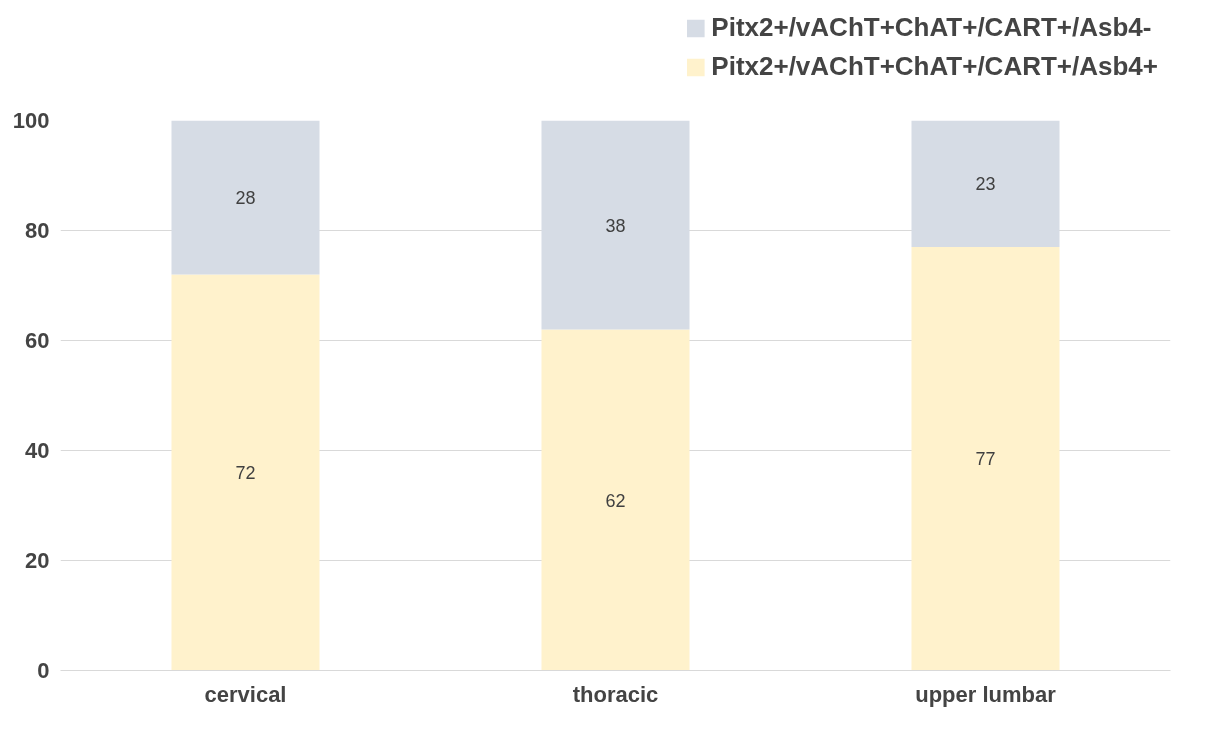 This screenshot has height=738, width=1210. I want to click on y-tick-label: 100, so click(31, 120).